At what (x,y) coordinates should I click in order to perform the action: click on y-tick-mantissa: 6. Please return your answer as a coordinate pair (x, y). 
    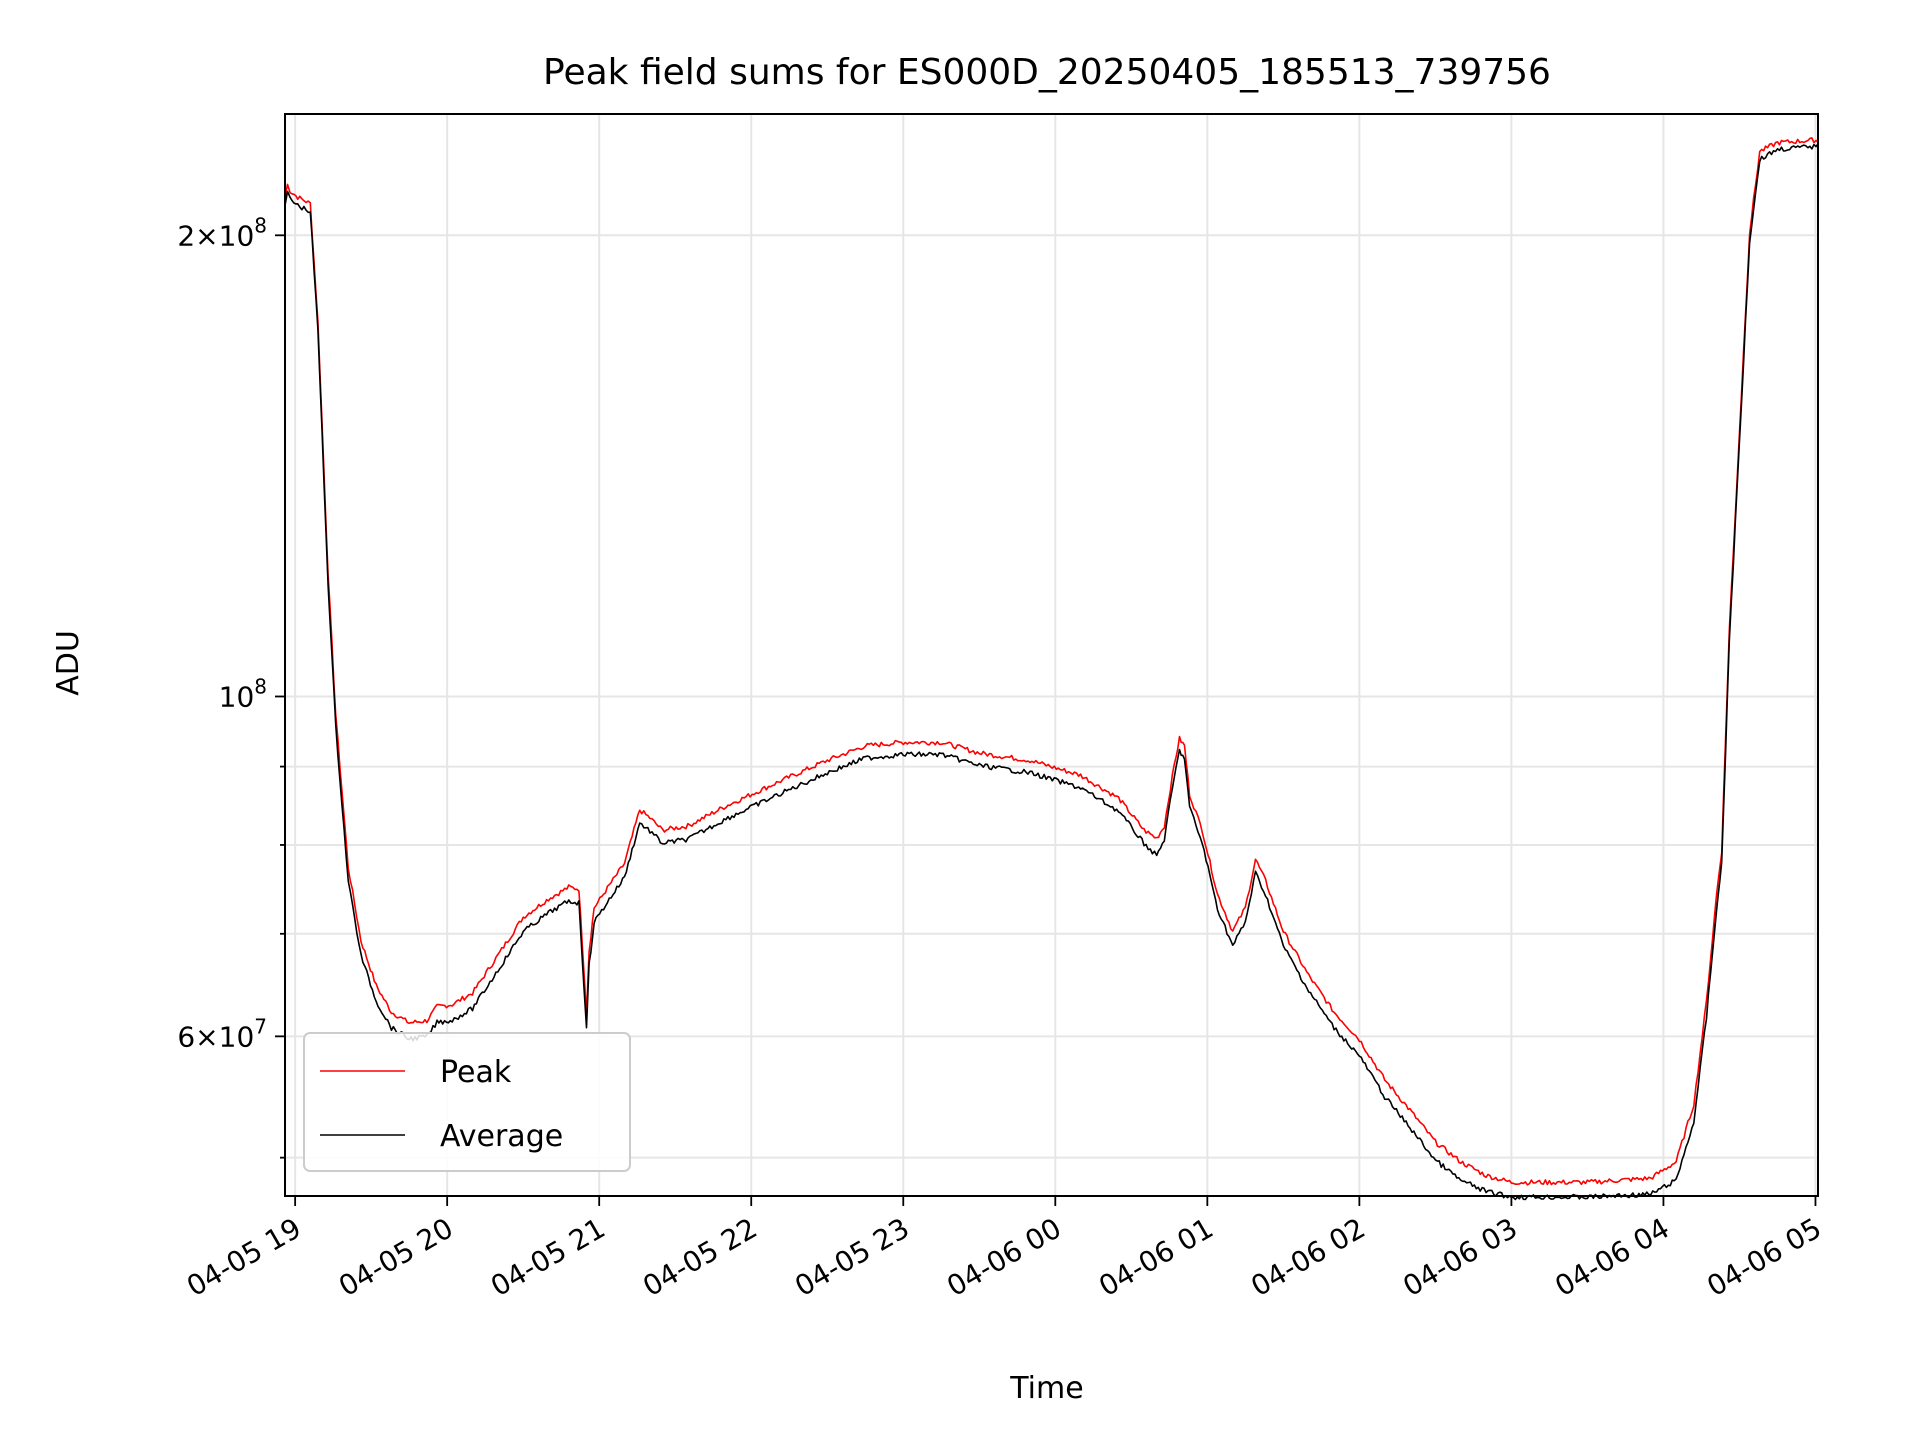
    Looking at the image, I should click on (186, 1036).